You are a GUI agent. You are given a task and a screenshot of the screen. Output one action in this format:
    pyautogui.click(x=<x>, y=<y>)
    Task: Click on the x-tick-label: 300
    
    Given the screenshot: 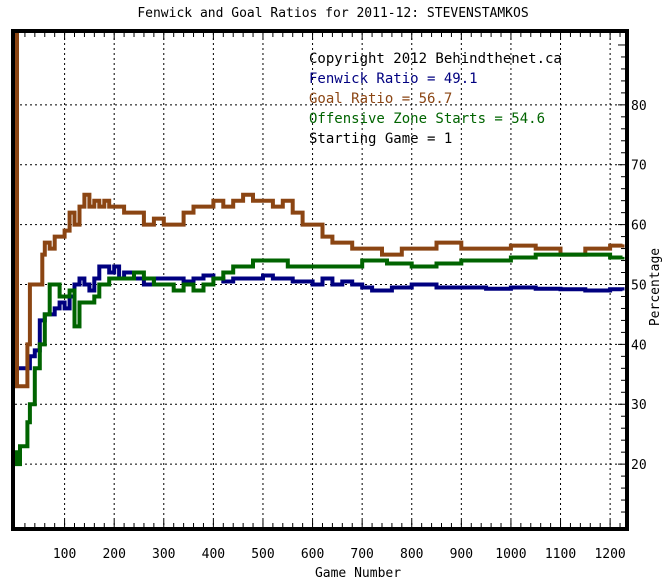 What is the action you would take?
    pyautogui.click(x=163, y=554)
    